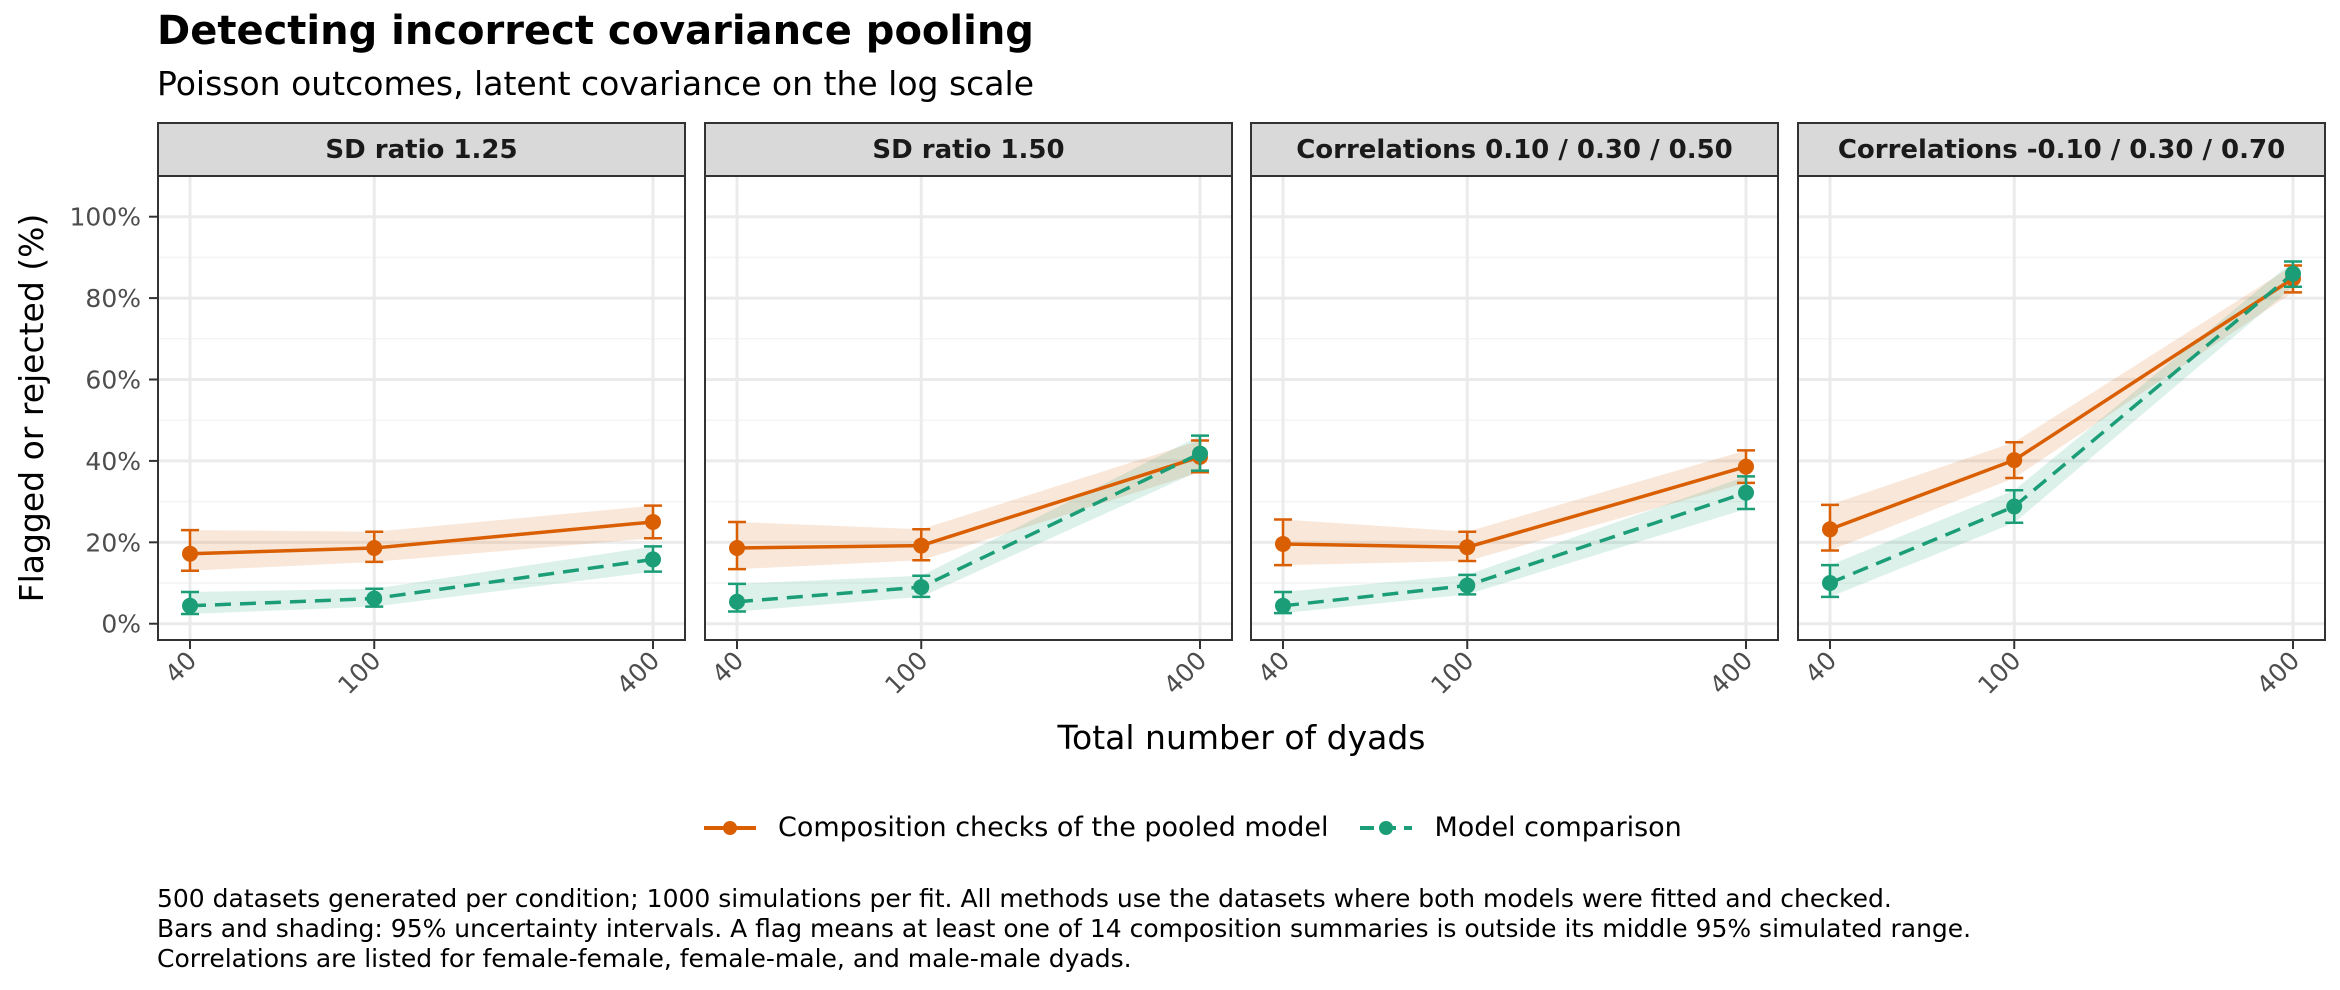 The width and height of the screenshot is (2340, 990). Describe the element at coordinates (1558, 827) in the screenshot. I see `legend-label-comparison: Model comparison` at that location.